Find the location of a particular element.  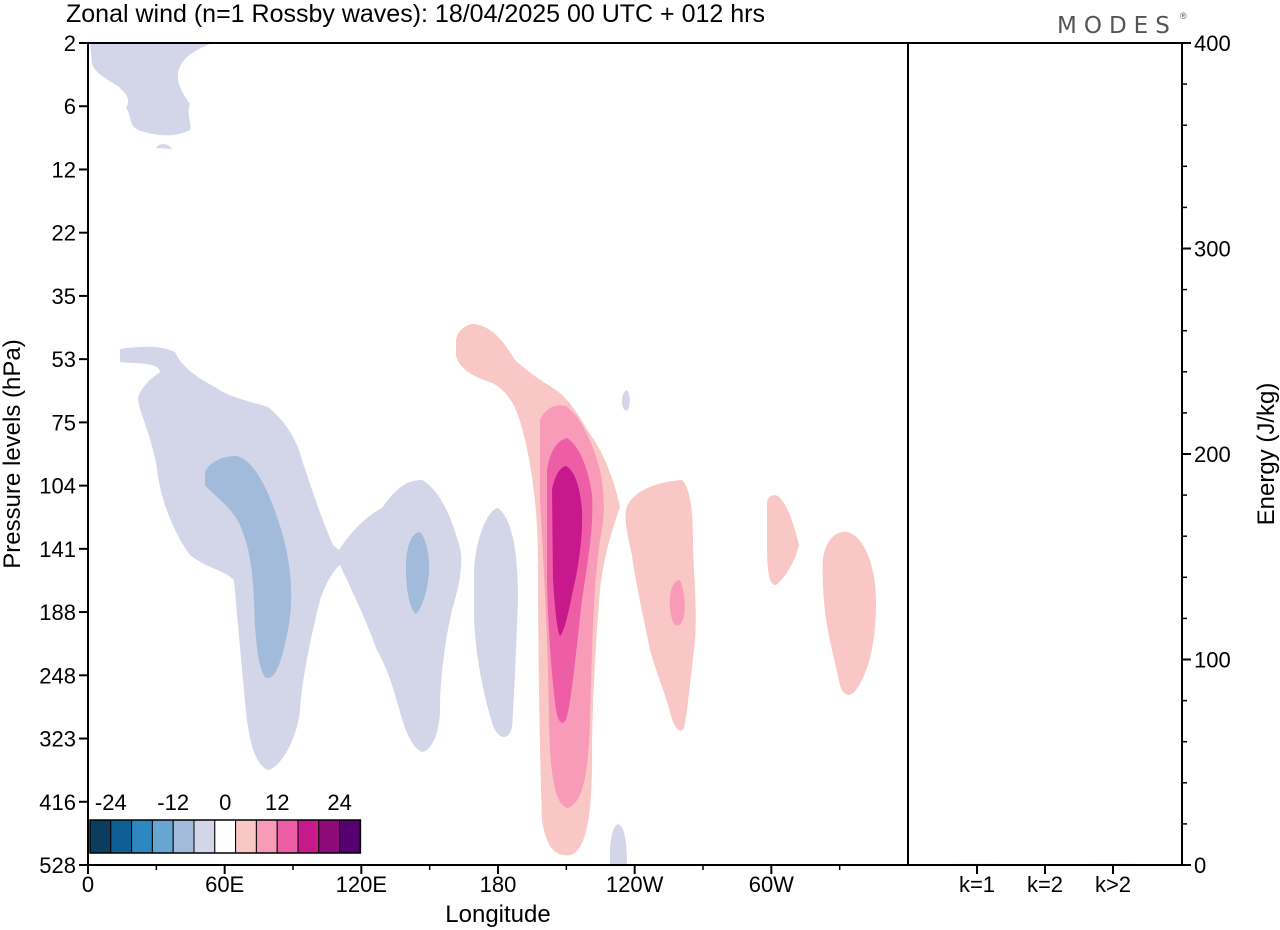

x-tick-label: 60E is located at coordinates (224, 884).